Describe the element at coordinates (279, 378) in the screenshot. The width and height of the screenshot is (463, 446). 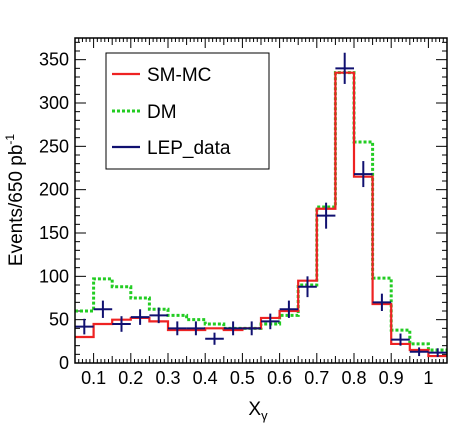
I see `x-tick-label: 0.6` at that location.